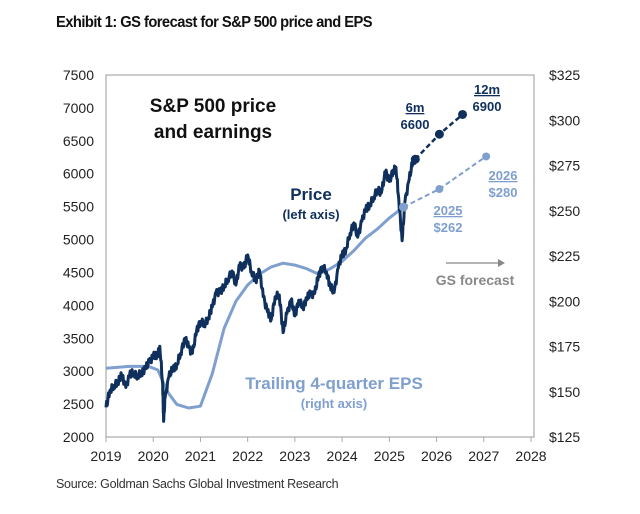 The height and width of the screenshot is (514, 640). Describe the element at coordinates (334, 383) in the screenshot. I see `eps-series-label: Trailing 4-quarter EPS` at that location.